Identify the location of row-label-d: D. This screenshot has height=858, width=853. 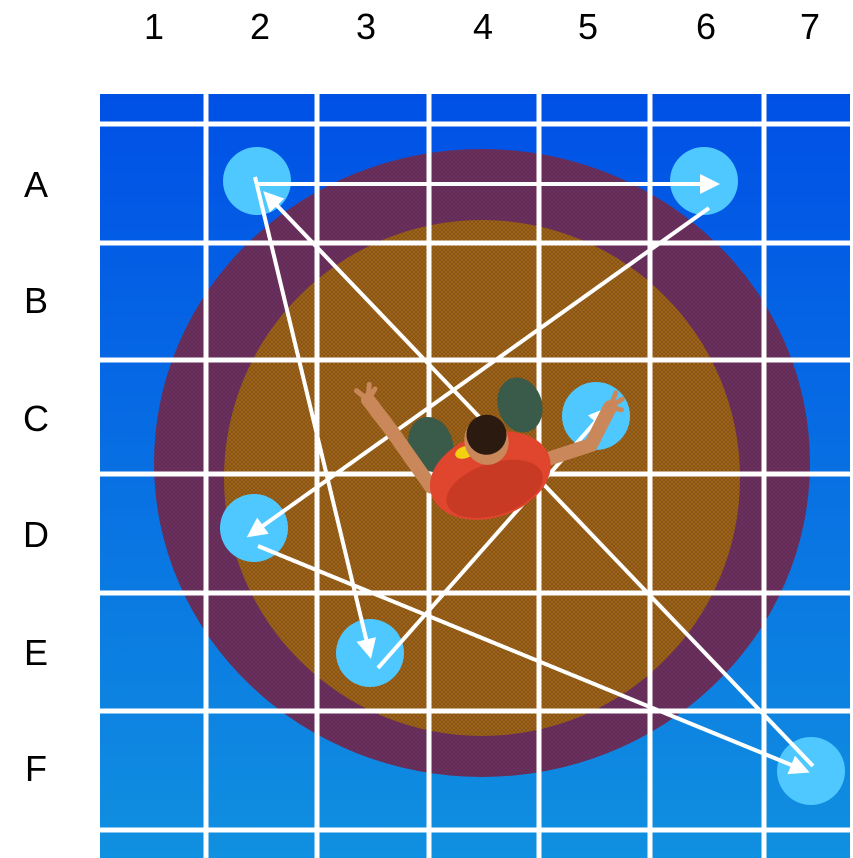
(36, 534).